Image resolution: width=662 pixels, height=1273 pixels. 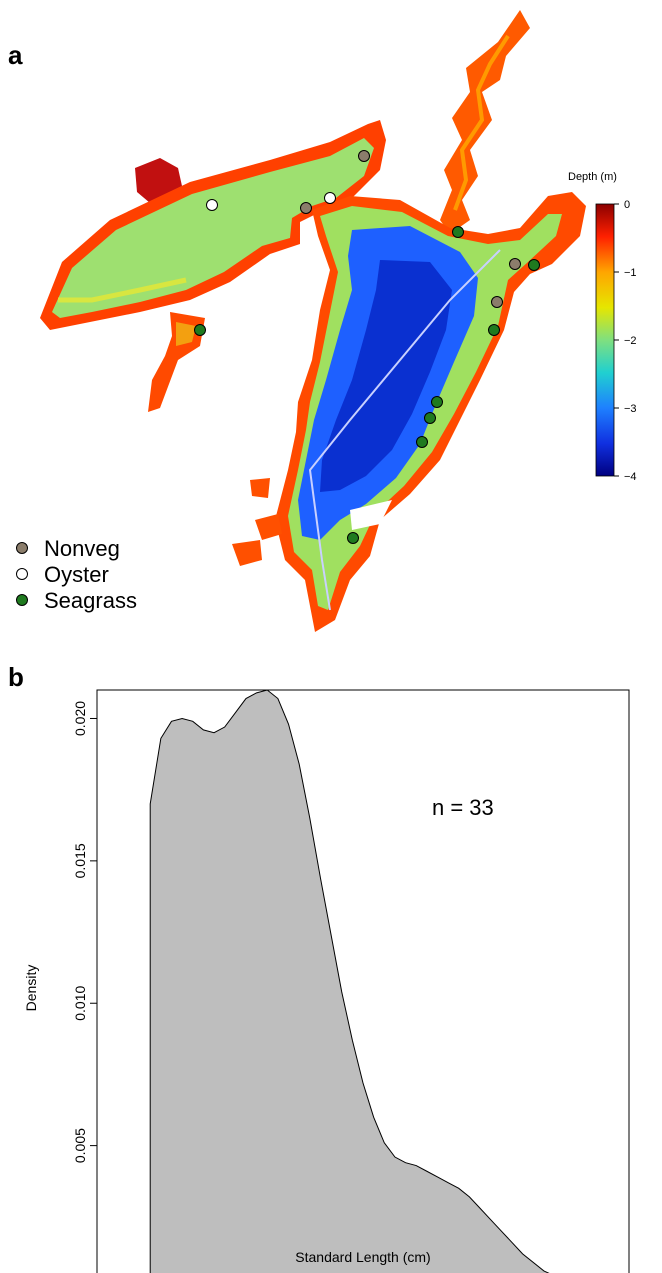 What do you see at coordinates (630, 477) in the screenshot?
I see `colorbar-tick-label: −4` at bounding box center [630, 477].